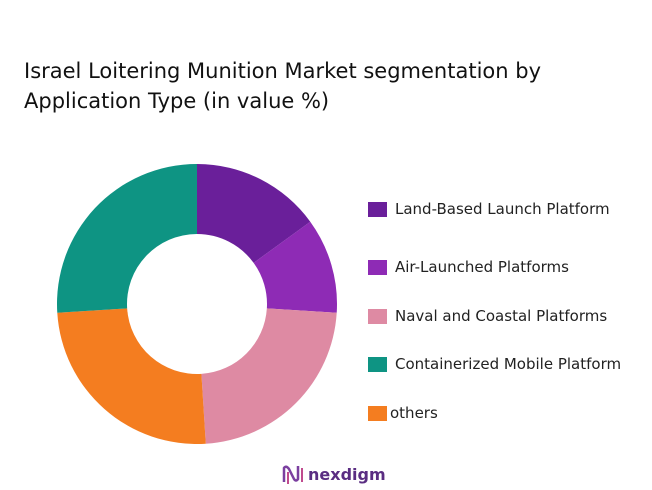  What do you see at coordinates (347, 474) in the screenshot?
I see `brand-name: nexdigm` at bounding box center [347, 474].